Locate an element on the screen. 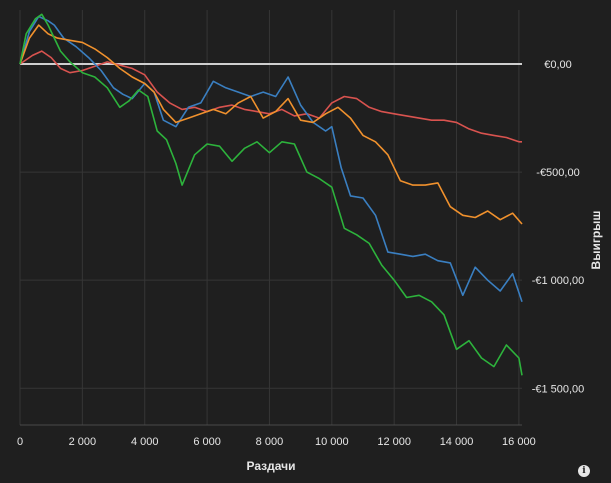  x-tick-label: 4 000 is located at coordinates (145, 442).